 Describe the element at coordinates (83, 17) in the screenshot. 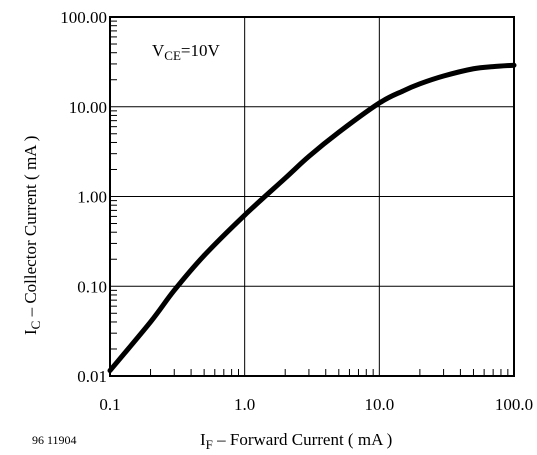

I see `y-tick-label: 100.00` at that location.